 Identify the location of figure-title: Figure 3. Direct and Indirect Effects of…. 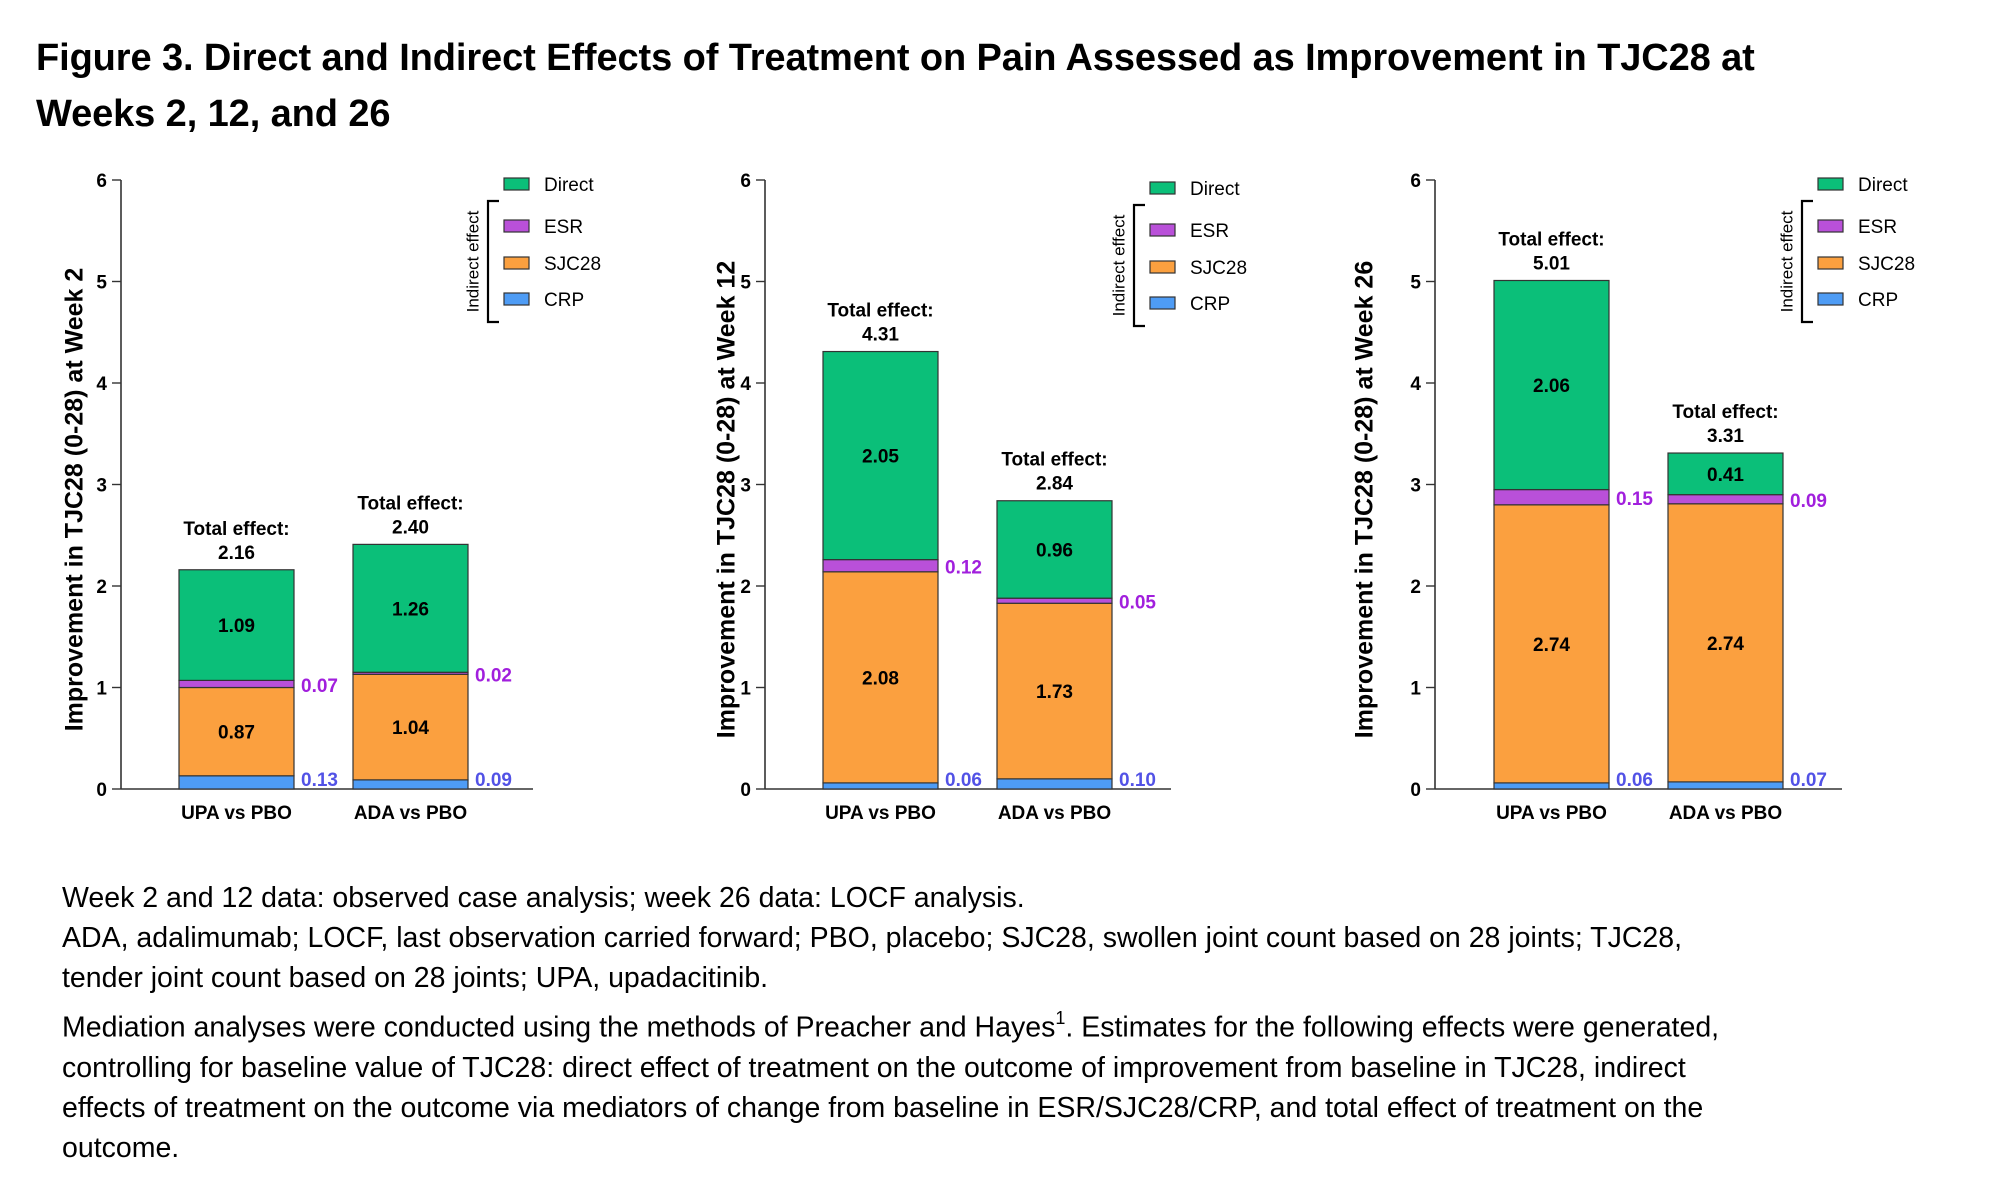
(1006, 86).